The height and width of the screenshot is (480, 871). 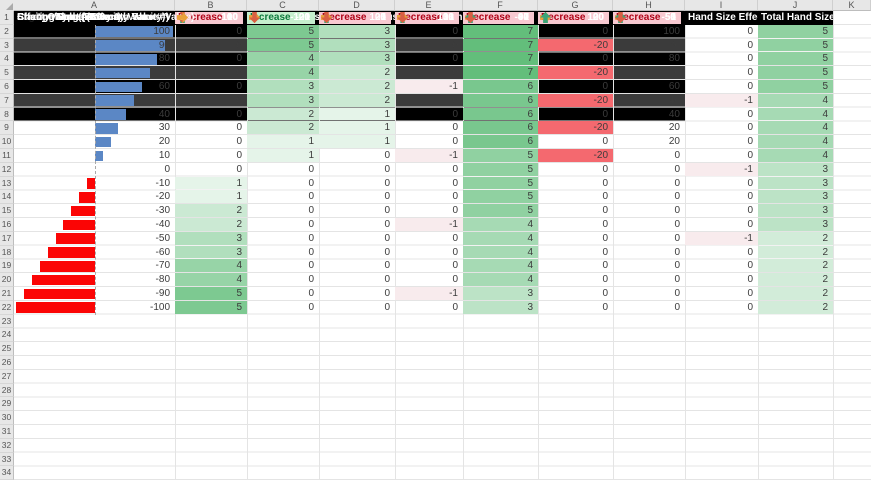 I want to click on cell-J5: 5, so click(x=825, y=73).